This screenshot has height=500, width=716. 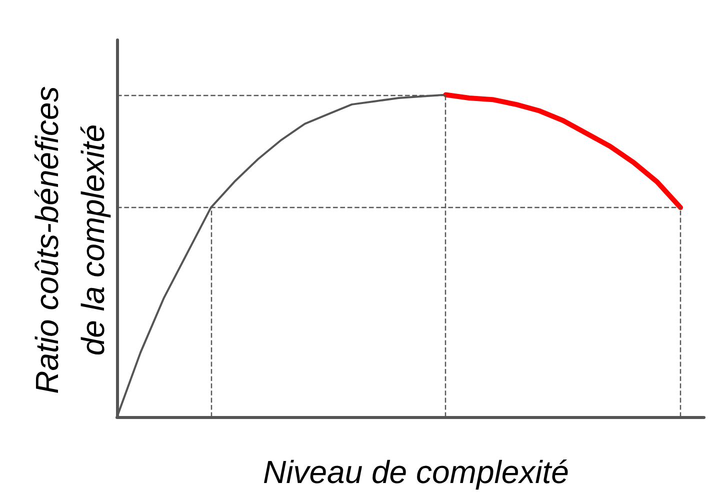 I want to click on y-axis-title: Ratio coûts-bénéfices de la complexité, so click(x=70, y=240).